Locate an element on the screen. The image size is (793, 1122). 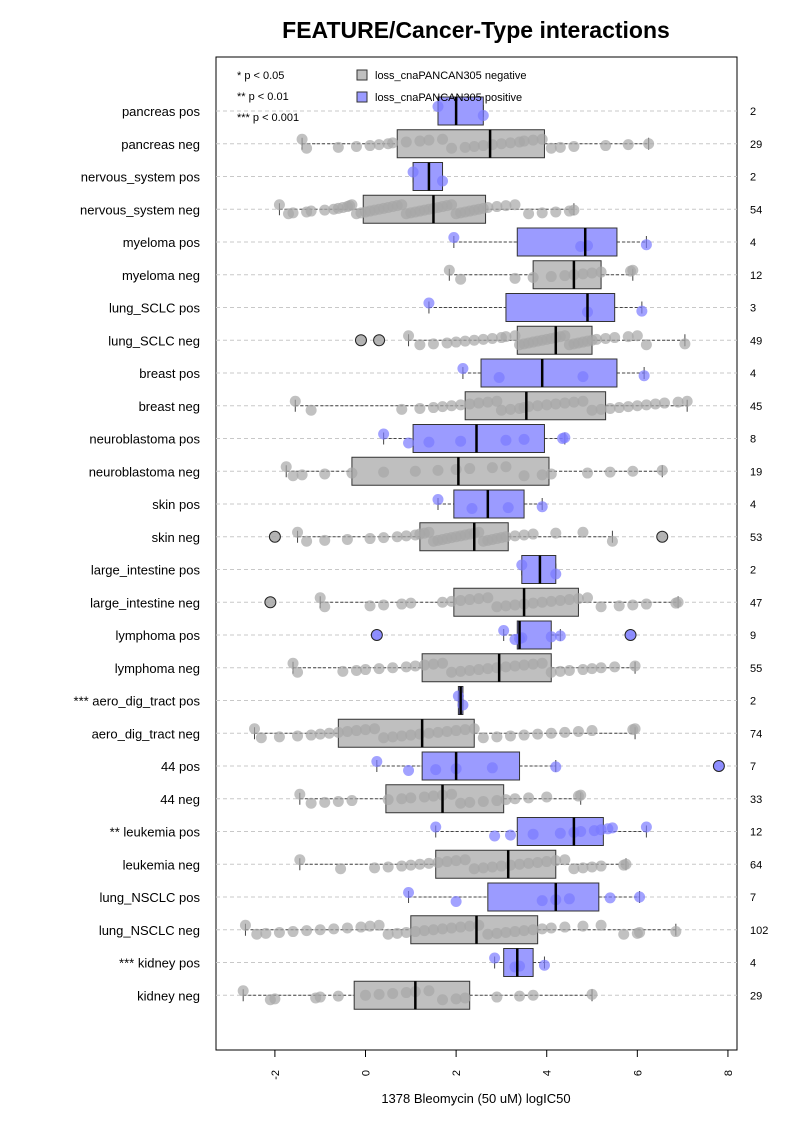
row-label: myeloma pos is located at coordinates (162, 242).